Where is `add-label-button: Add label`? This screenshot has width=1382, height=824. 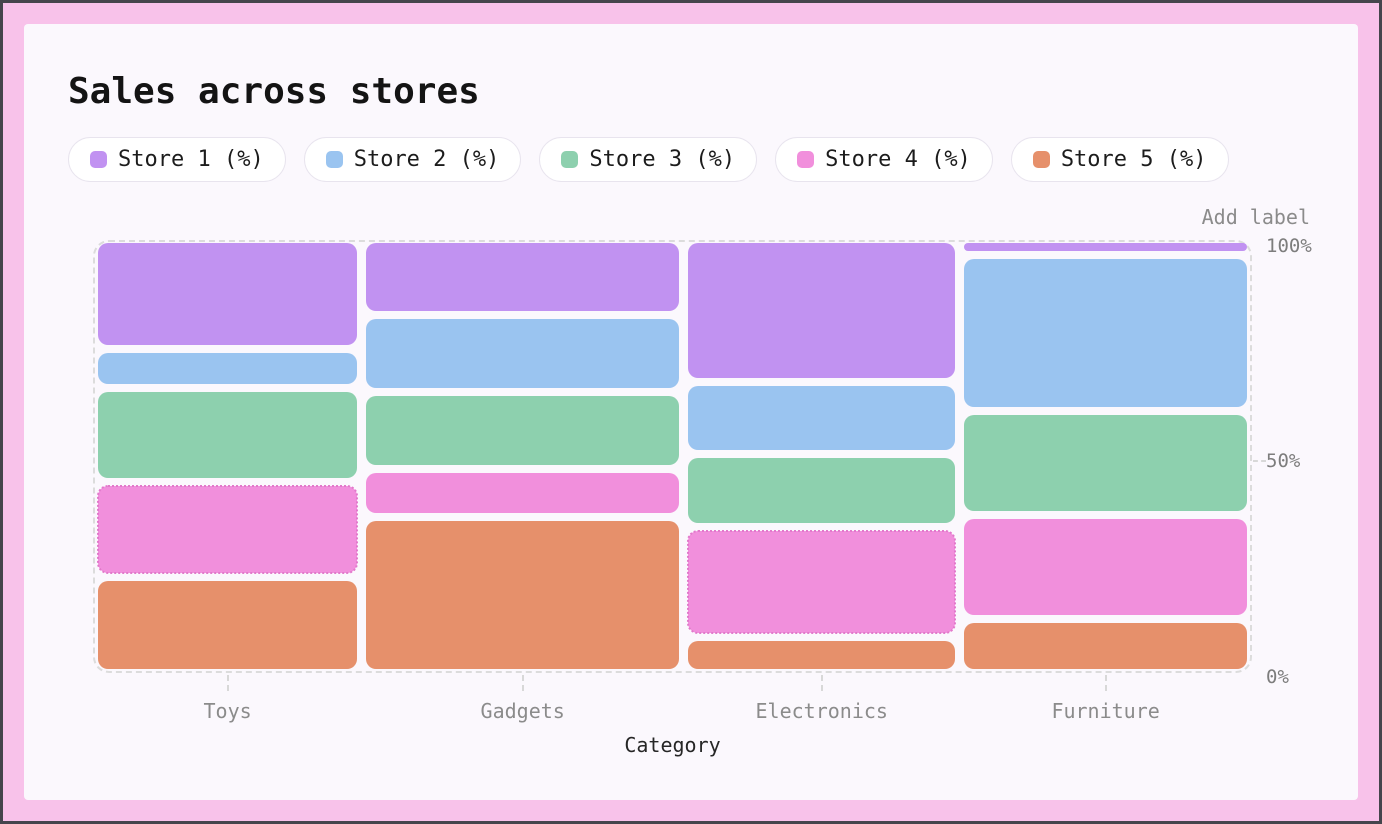 add-label-button: Add label is located at coordinates (1255, 217).